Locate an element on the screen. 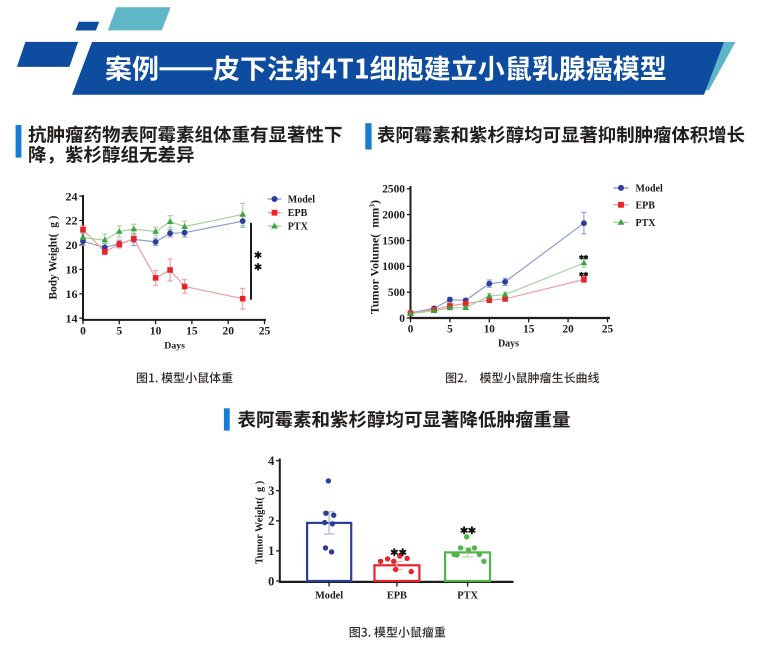  svg-text: 3 is located at coordinates (271, 491).